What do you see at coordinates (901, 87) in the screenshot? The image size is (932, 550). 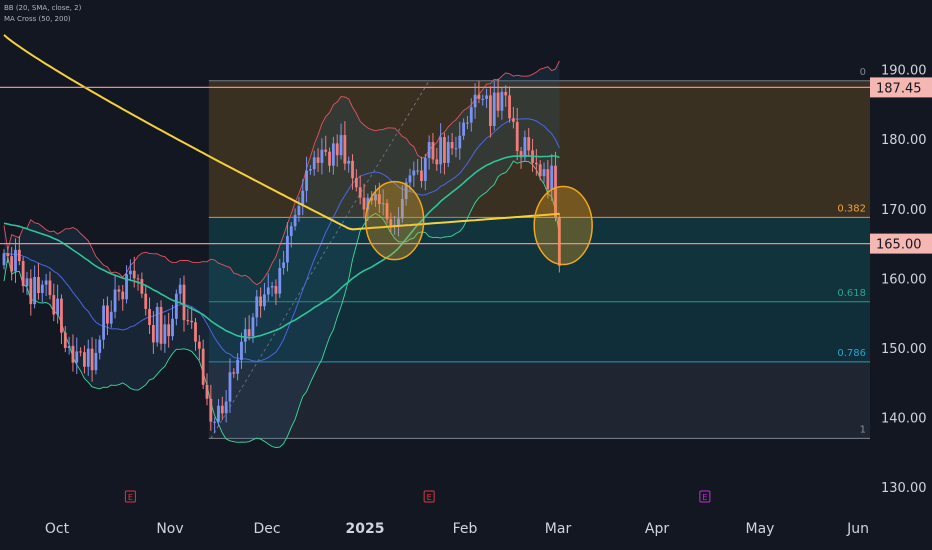 I see `price-line-tag: 187.45` at bounding box center [901, 87].